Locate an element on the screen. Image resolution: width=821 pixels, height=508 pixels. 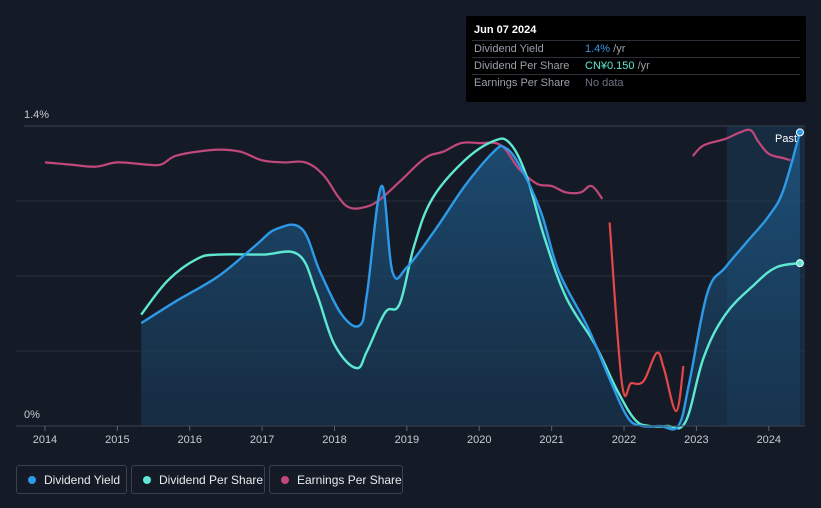
y-tick-label: 0% is located at coordinates (32, 415).